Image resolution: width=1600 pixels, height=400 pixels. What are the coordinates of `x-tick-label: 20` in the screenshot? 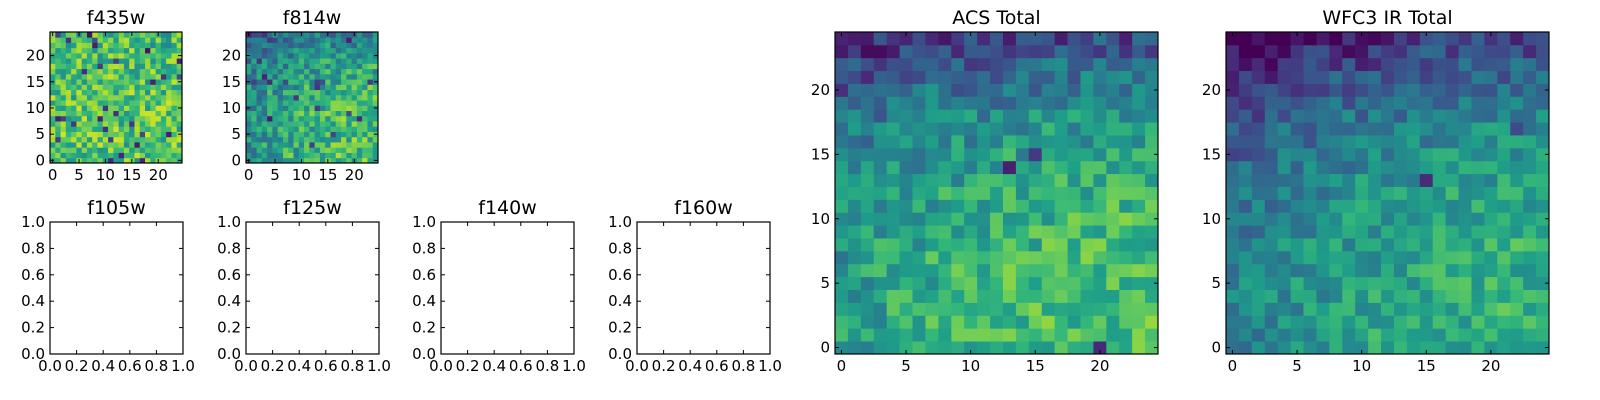 It's located at (1490, 366).